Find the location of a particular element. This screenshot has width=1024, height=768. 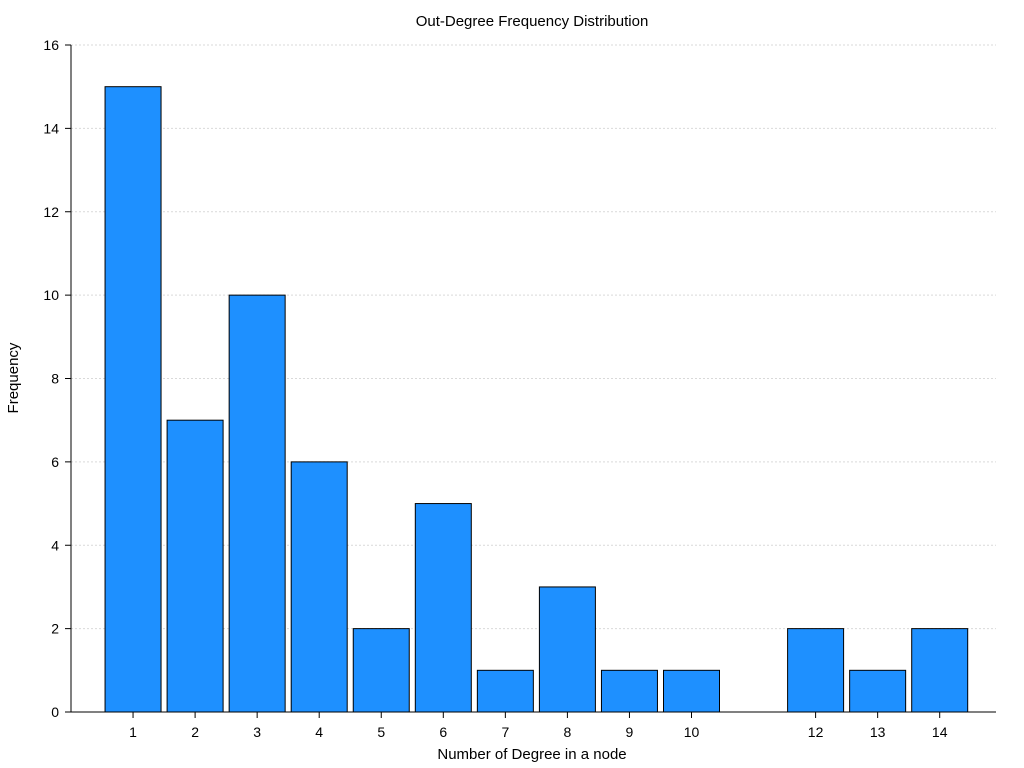

x-tick-label: 7 is located at coordinates (505, 732).